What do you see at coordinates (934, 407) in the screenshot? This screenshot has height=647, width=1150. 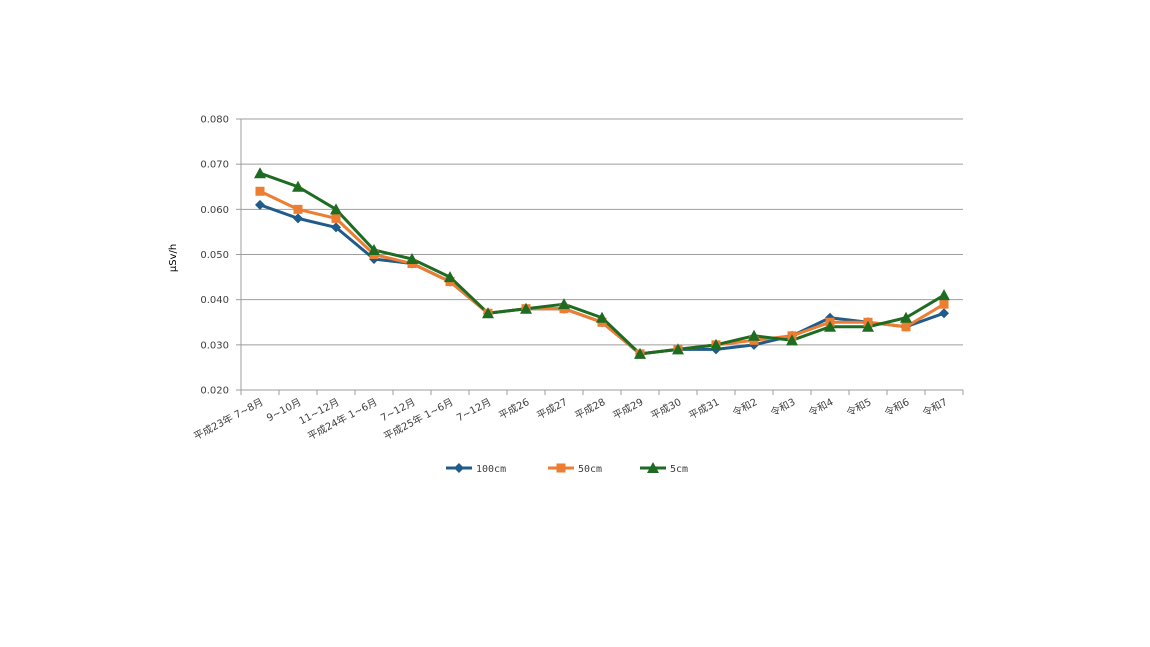 I see `x-tick-label: 令和7` at bounding box center [934, 407].